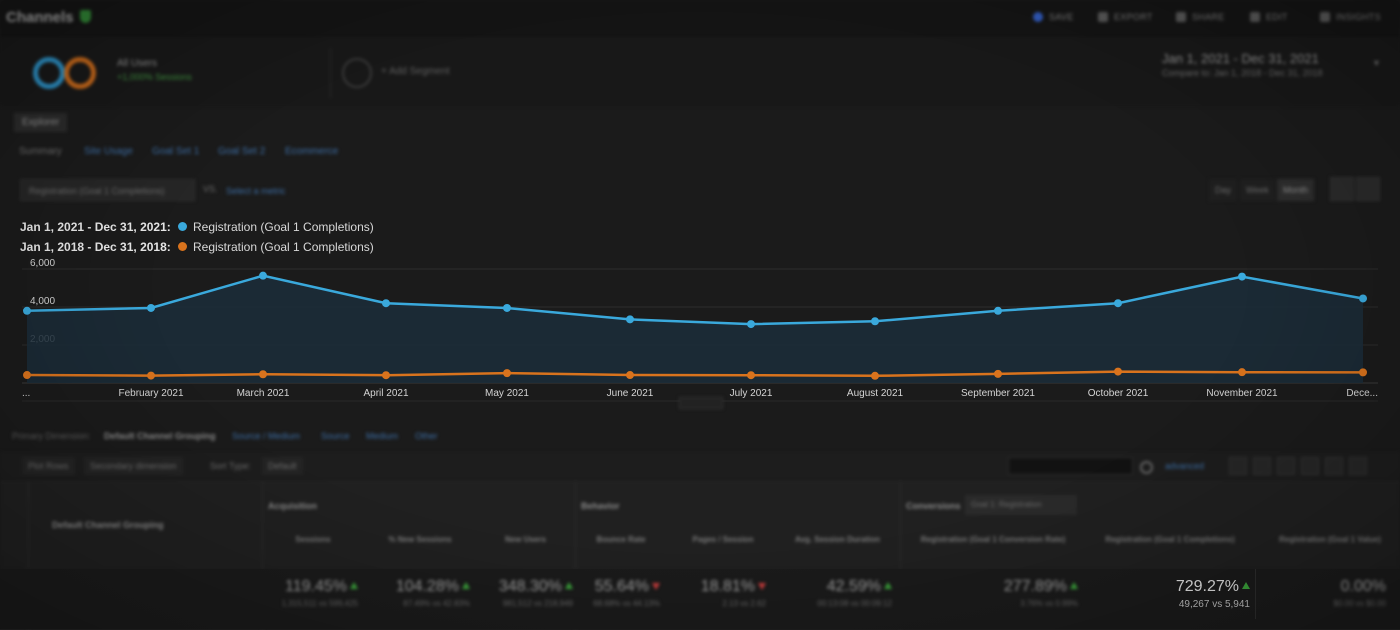  What do you see at coordinates (382, 436) in the screenshot?
I see `dimension-medium: Medium` at bounding box center [382, 436].